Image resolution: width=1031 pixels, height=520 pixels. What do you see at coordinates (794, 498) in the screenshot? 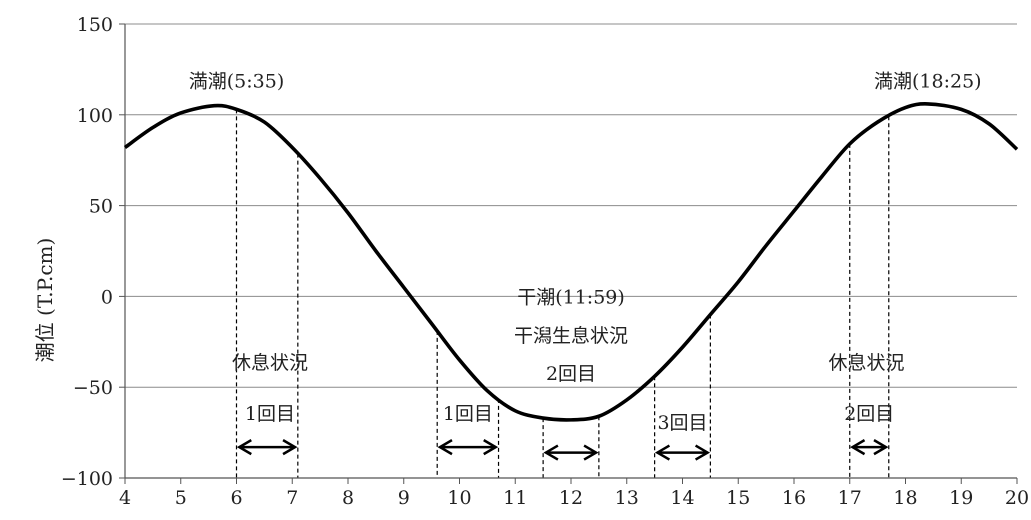
I see `x-tick-label: 16` at bounding box center [794, 498].